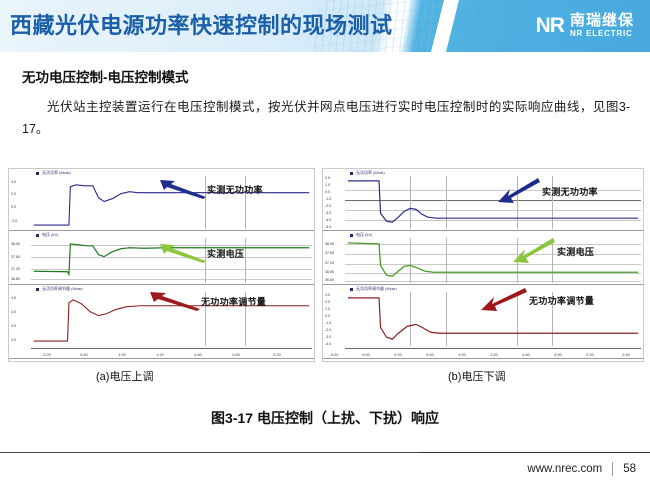 Image resolution: width=650 pixels, height=486 pixels. I want to click on series-line-voltage-right, so click(493, 260).